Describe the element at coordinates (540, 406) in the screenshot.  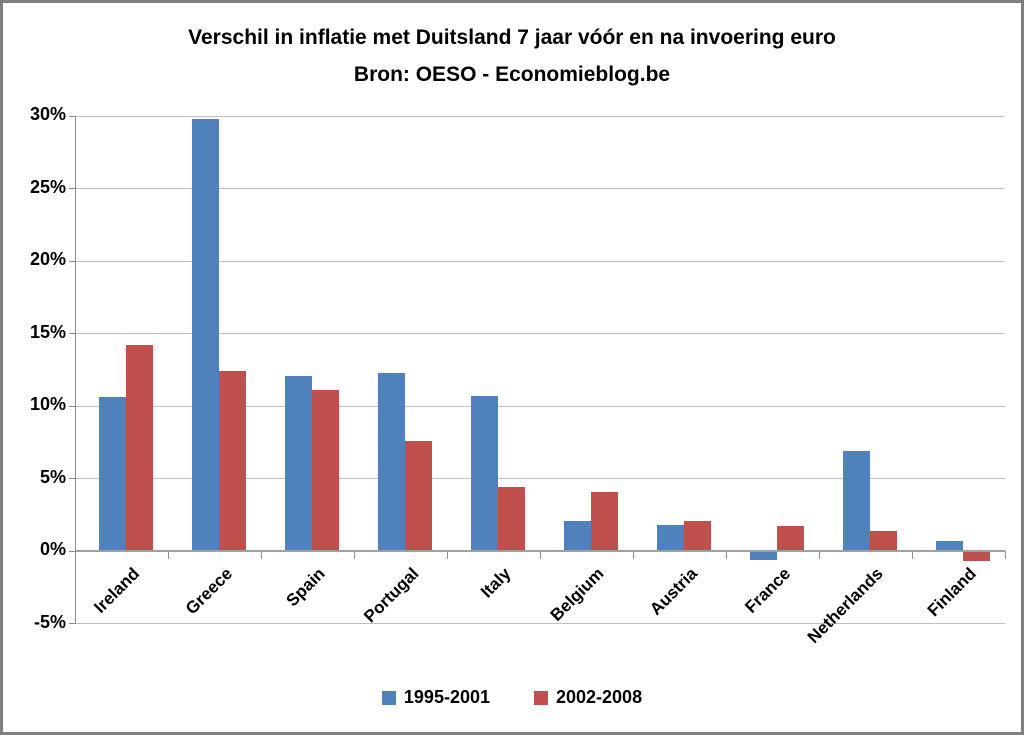
I see `gridline-10pct` at that location.